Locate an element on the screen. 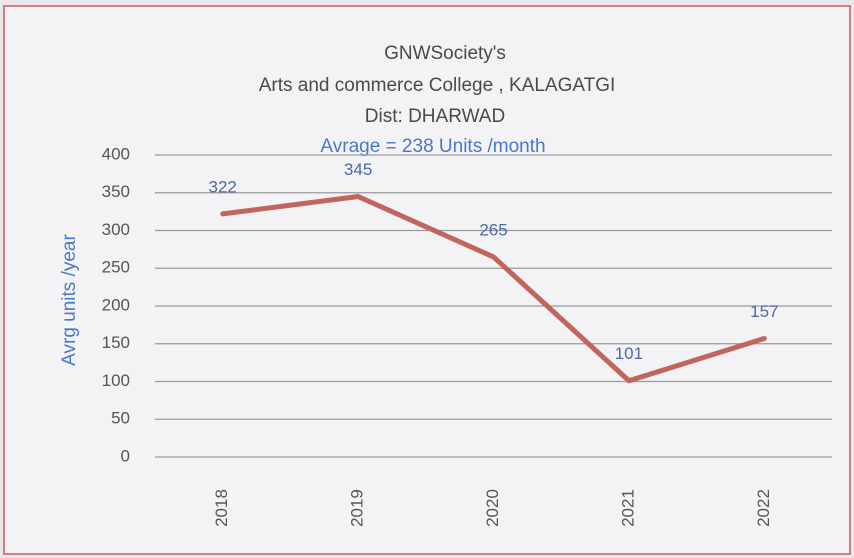  data-label: 345 is located at coordinates (358, 169).